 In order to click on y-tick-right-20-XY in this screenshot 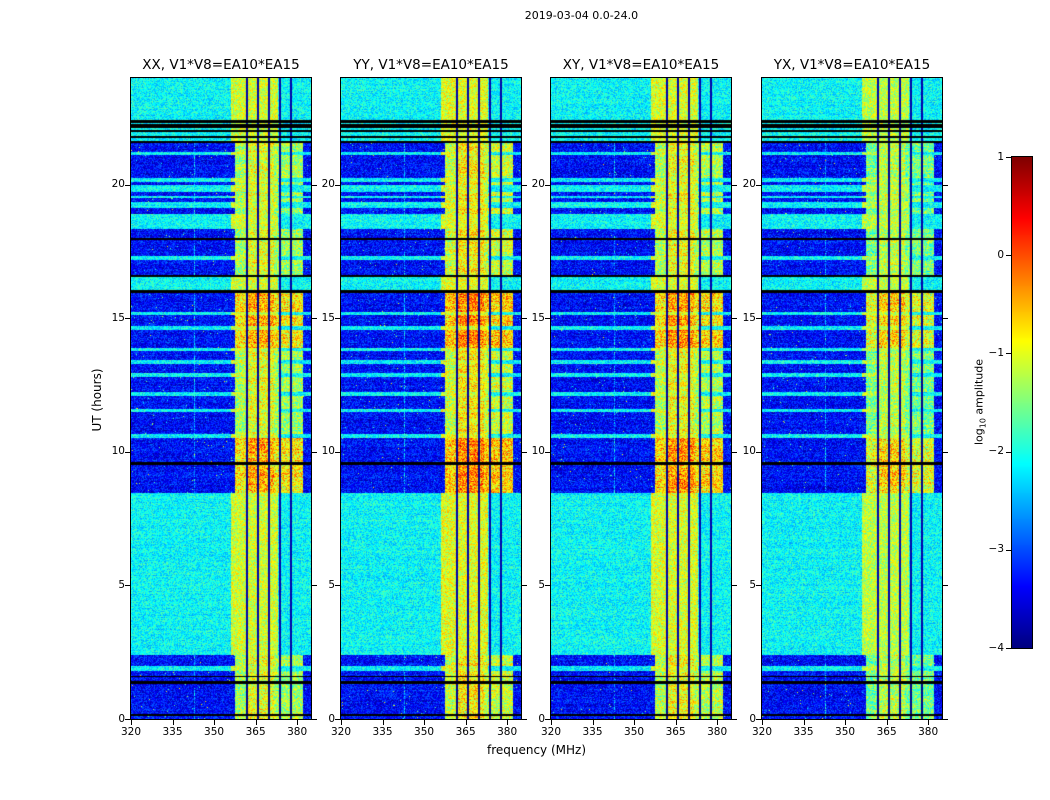, I will do `click(734, 185)`.